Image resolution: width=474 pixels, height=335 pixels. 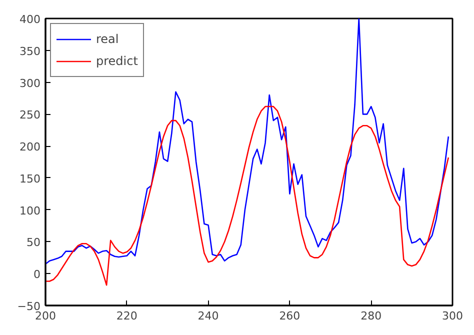 What do you see at coordinates (30, 115) in the screenshot?
I see `y-tick-label: 250` at bounding box center [30, 115].